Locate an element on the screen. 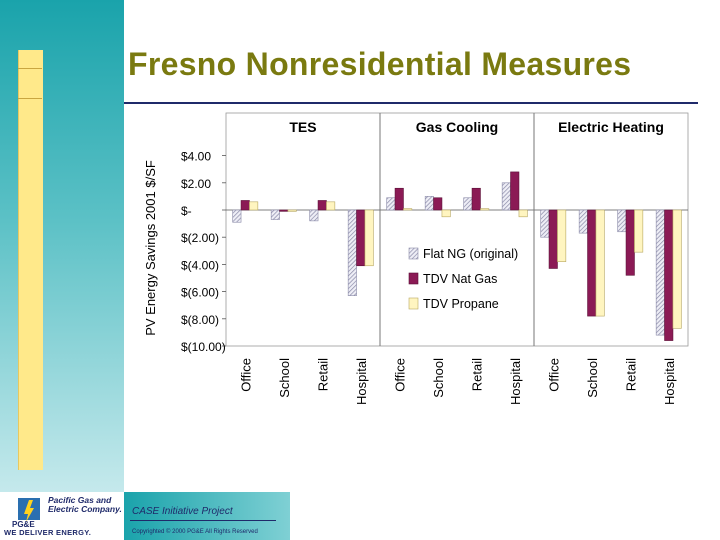 Image resolution: width=720 pixels, height=540 pixels. footer-project-label: CASE Initiative Project is located at coordinates (182, 511).